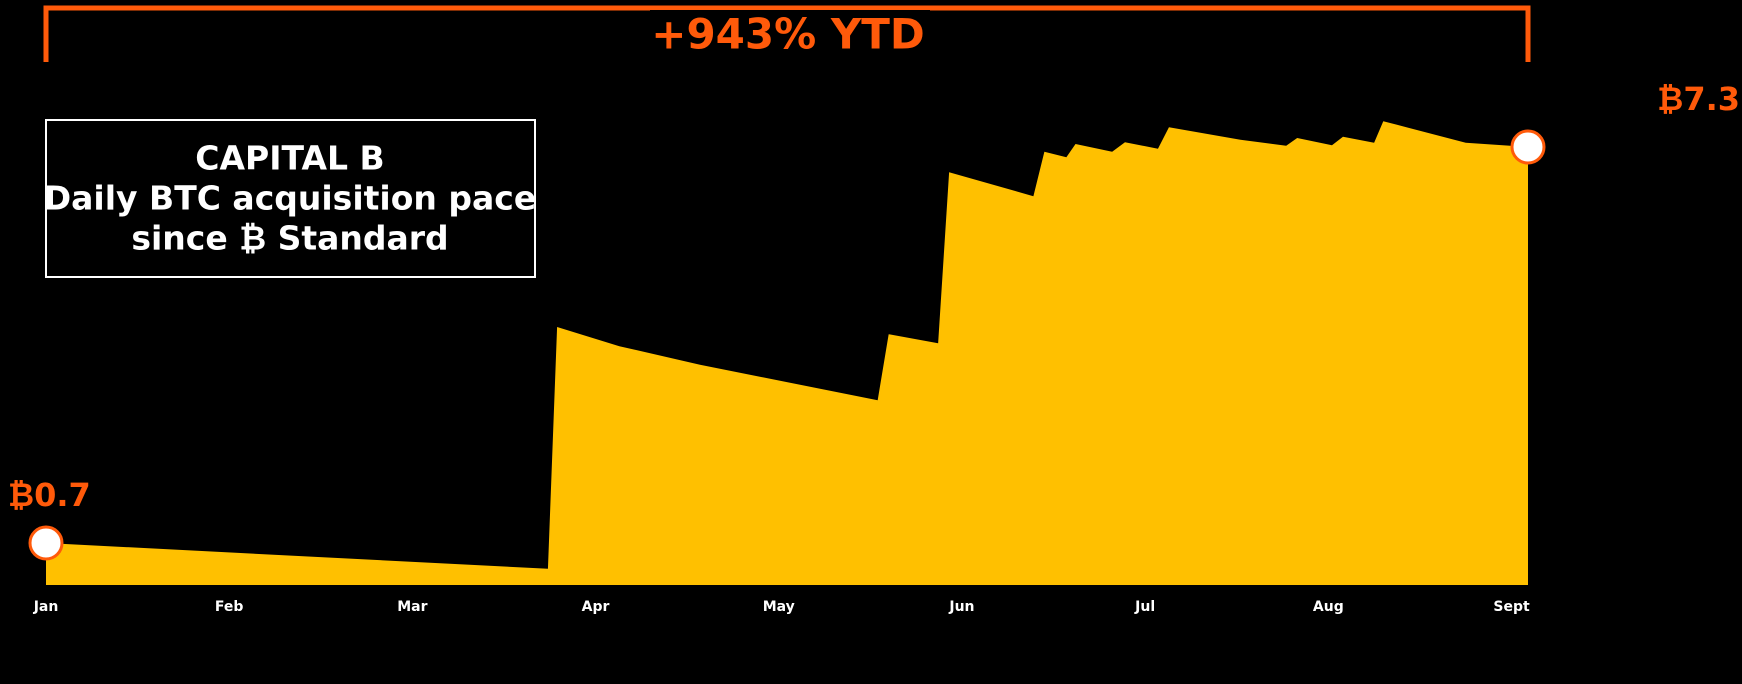 The image size is (1742, 684). I want to click on subtitle: Daily BTC acquisition pace, so click(290, 198).